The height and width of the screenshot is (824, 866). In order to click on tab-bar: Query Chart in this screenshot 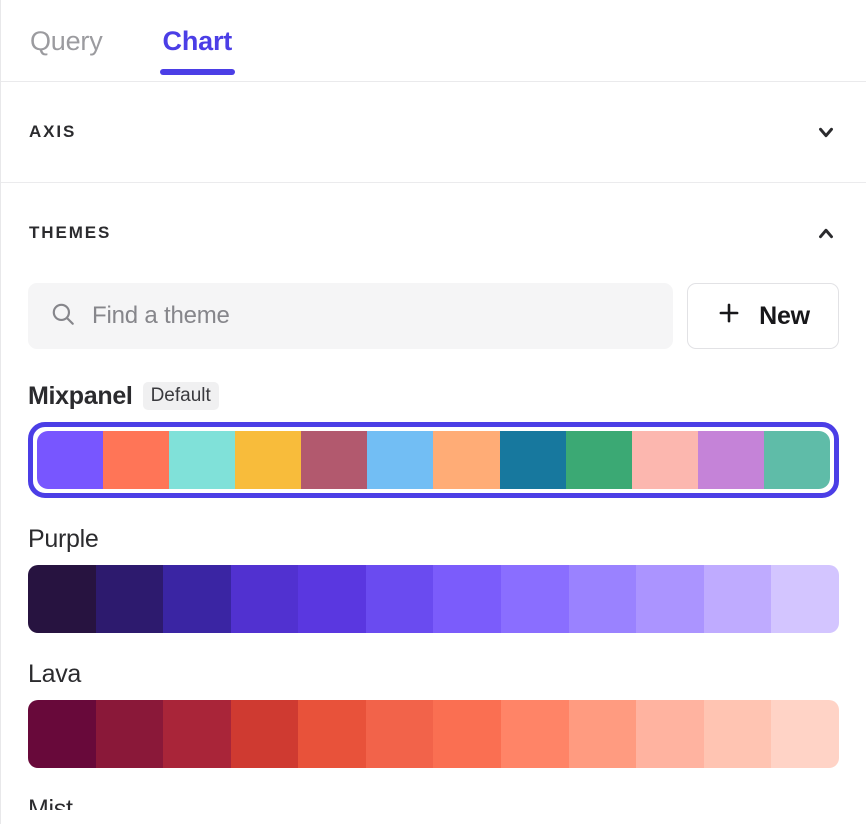, I will do `click(433, 41)`.